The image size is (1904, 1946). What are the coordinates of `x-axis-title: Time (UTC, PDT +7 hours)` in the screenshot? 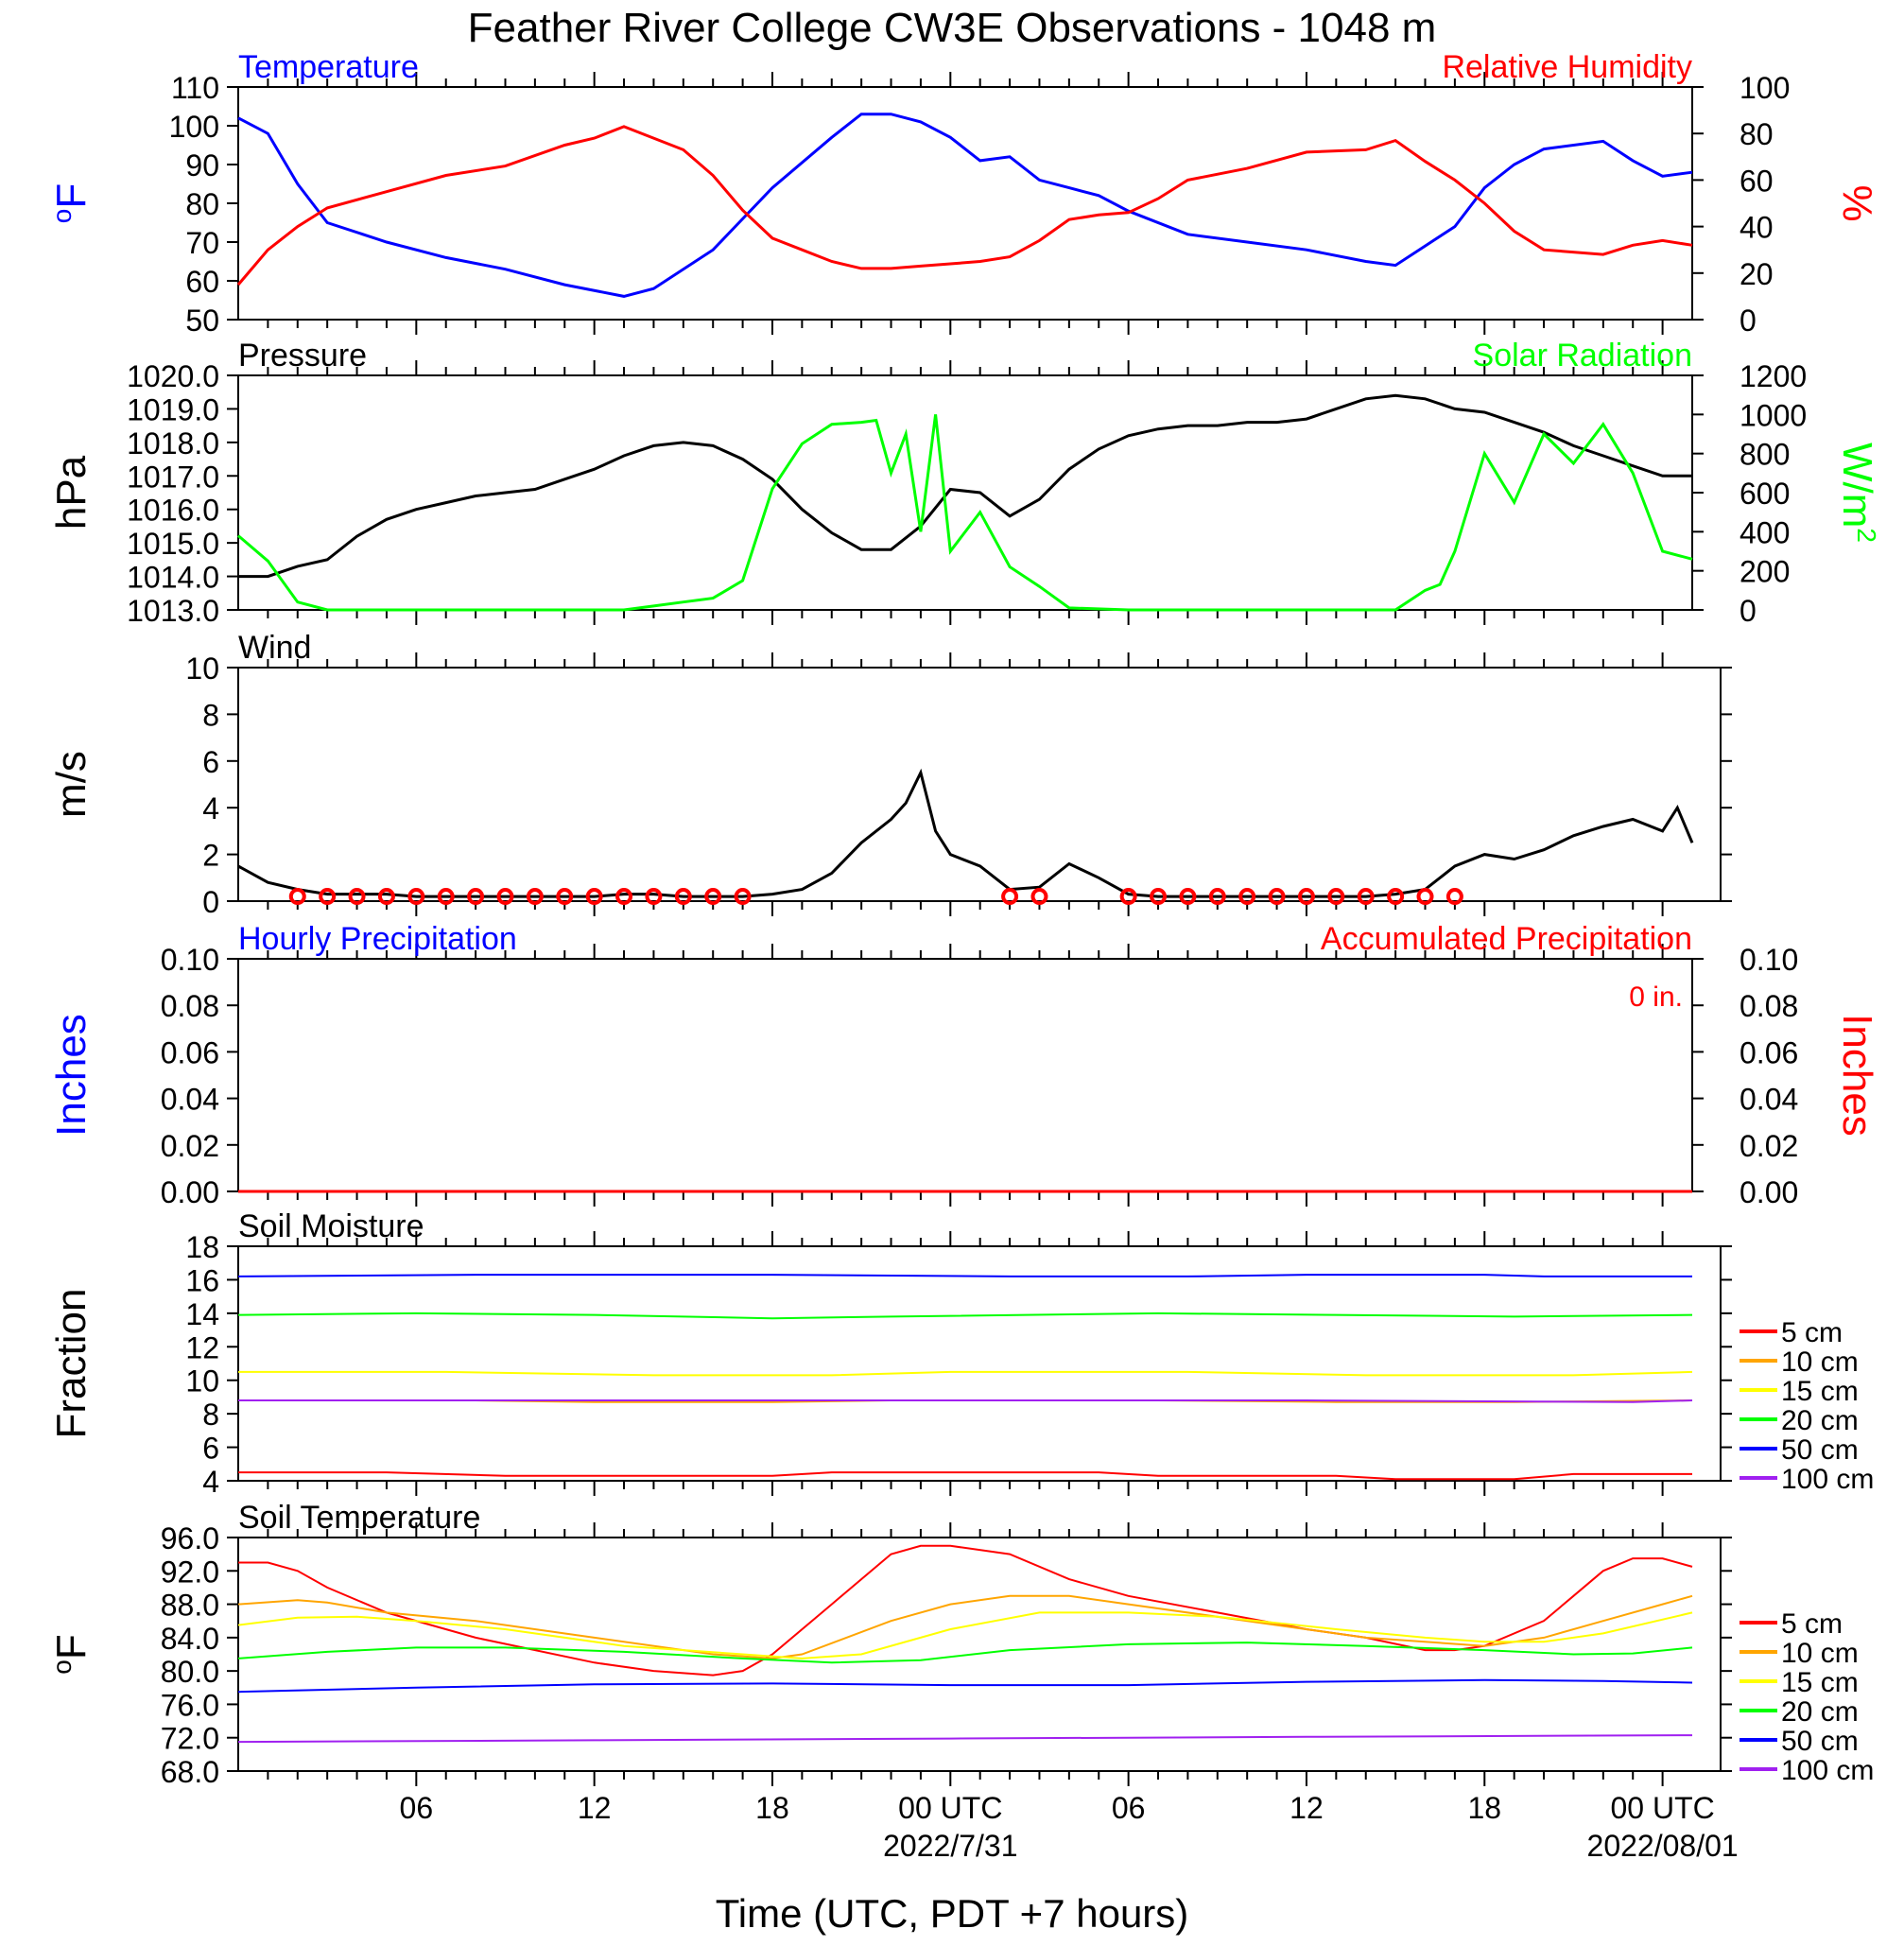 It's located at (952, 1914).